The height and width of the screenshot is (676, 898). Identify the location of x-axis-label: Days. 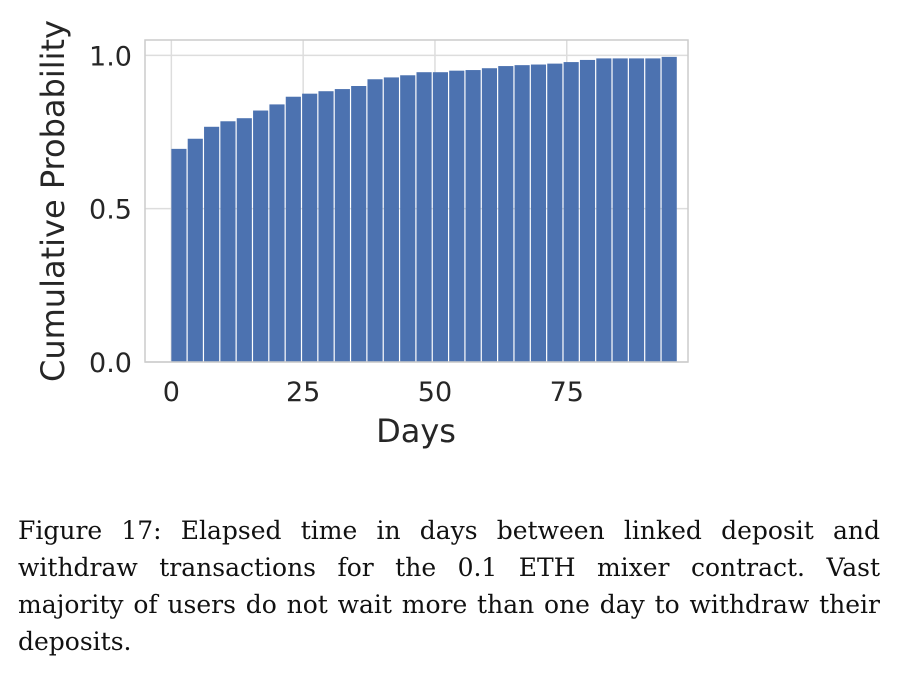
(416, 431).